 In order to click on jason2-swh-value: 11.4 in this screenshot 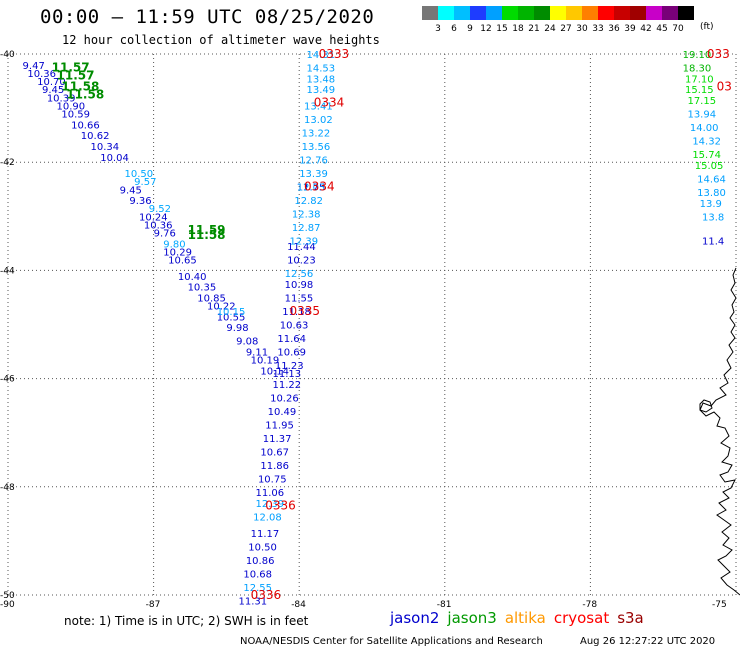, I will do `click(713, 242)`.